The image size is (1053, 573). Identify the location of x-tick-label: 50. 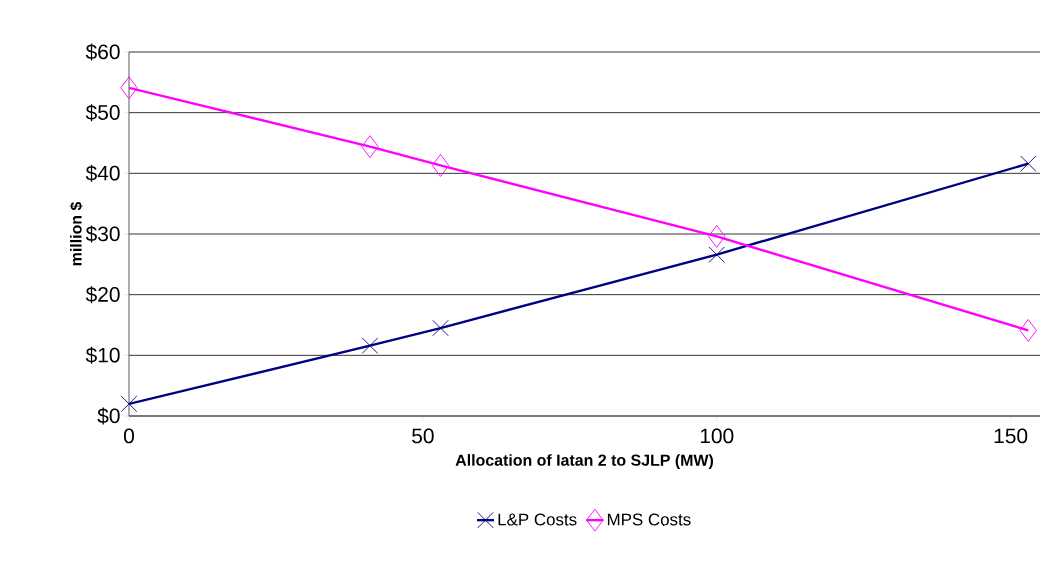
(423, 436).